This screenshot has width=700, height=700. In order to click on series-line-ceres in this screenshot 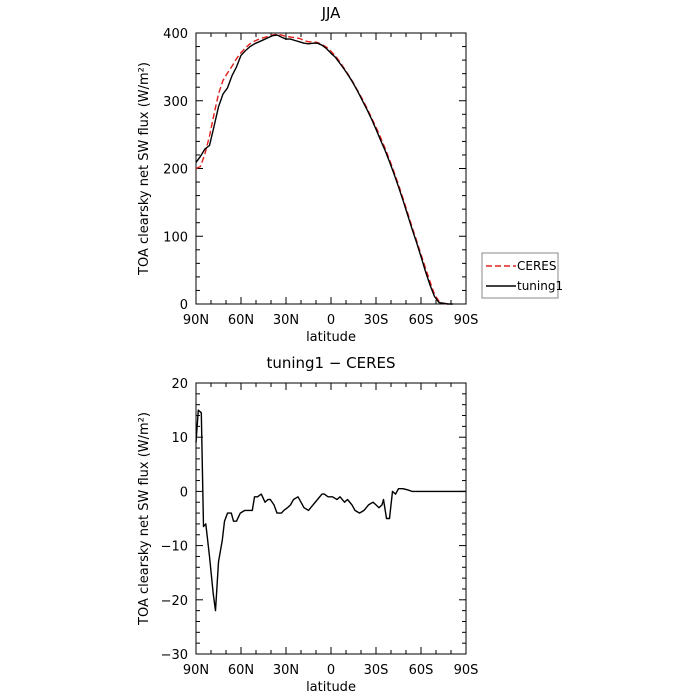, I will do `click(324, 169)`.